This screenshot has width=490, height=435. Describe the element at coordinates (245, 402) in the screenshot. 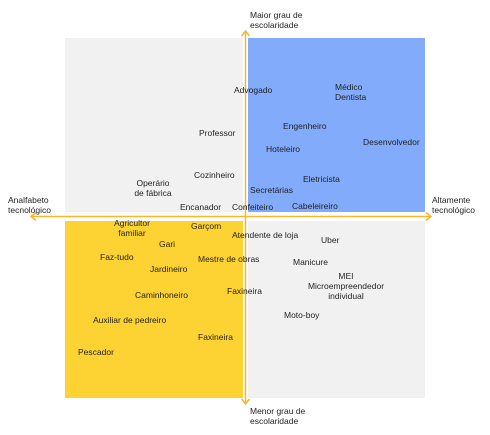

I see `arrow-down-icon` at that location.